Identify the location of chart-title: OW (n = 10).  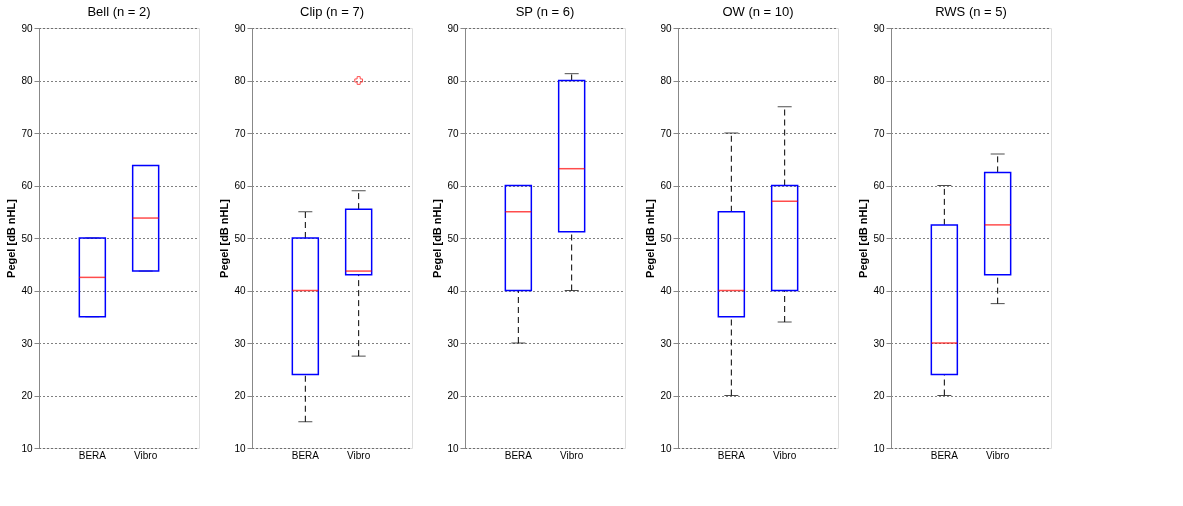
(758, 11).